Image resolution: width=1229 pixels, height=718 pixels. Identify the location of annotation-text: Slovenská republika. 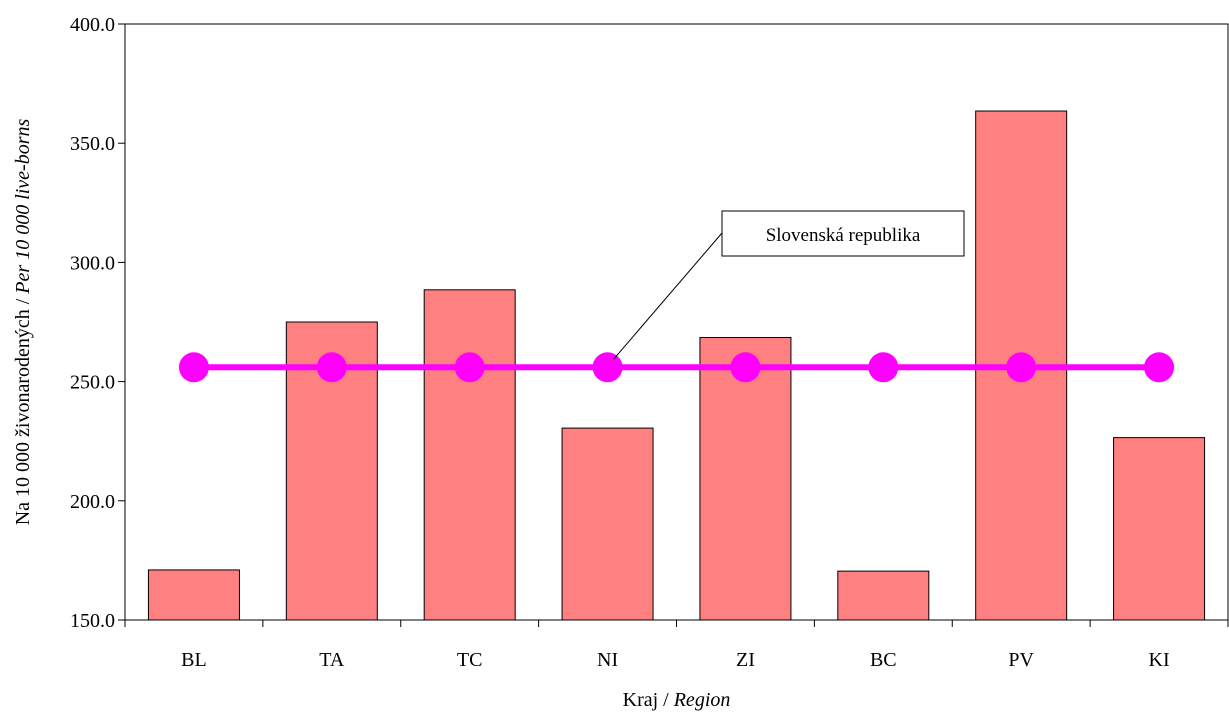
(843, 235).